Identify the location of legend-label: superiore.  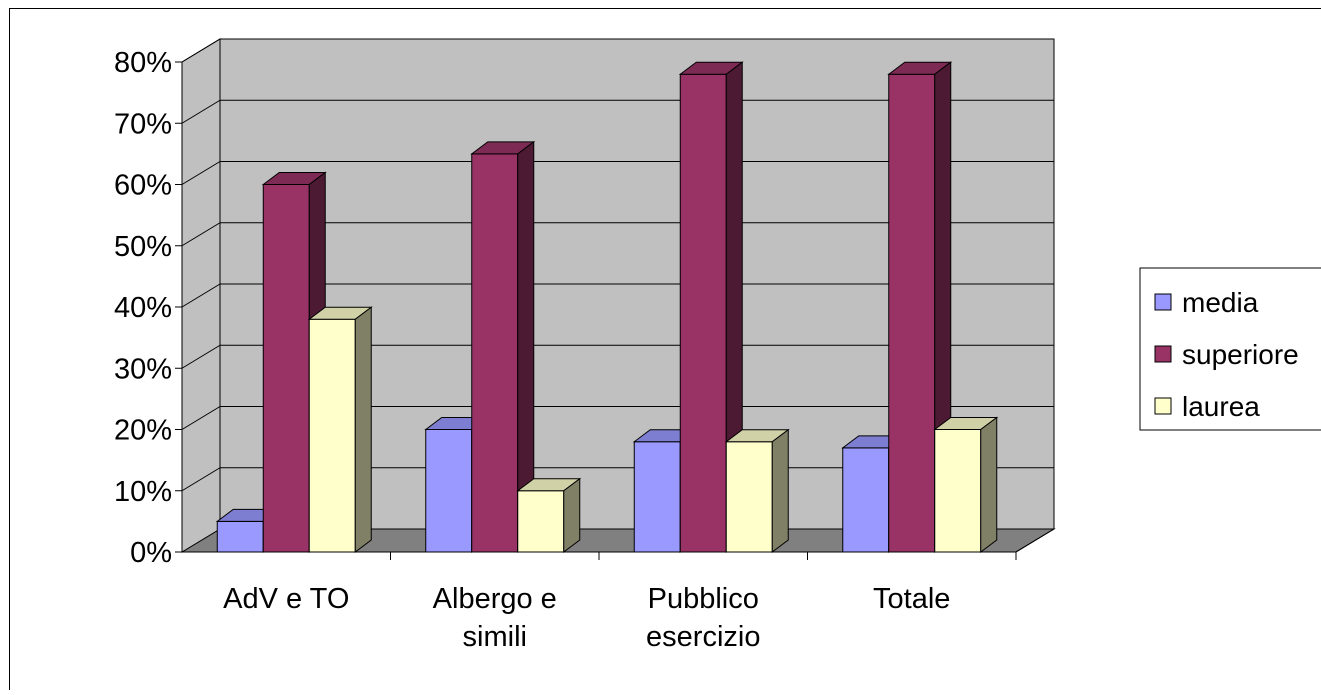
(1240, 354).